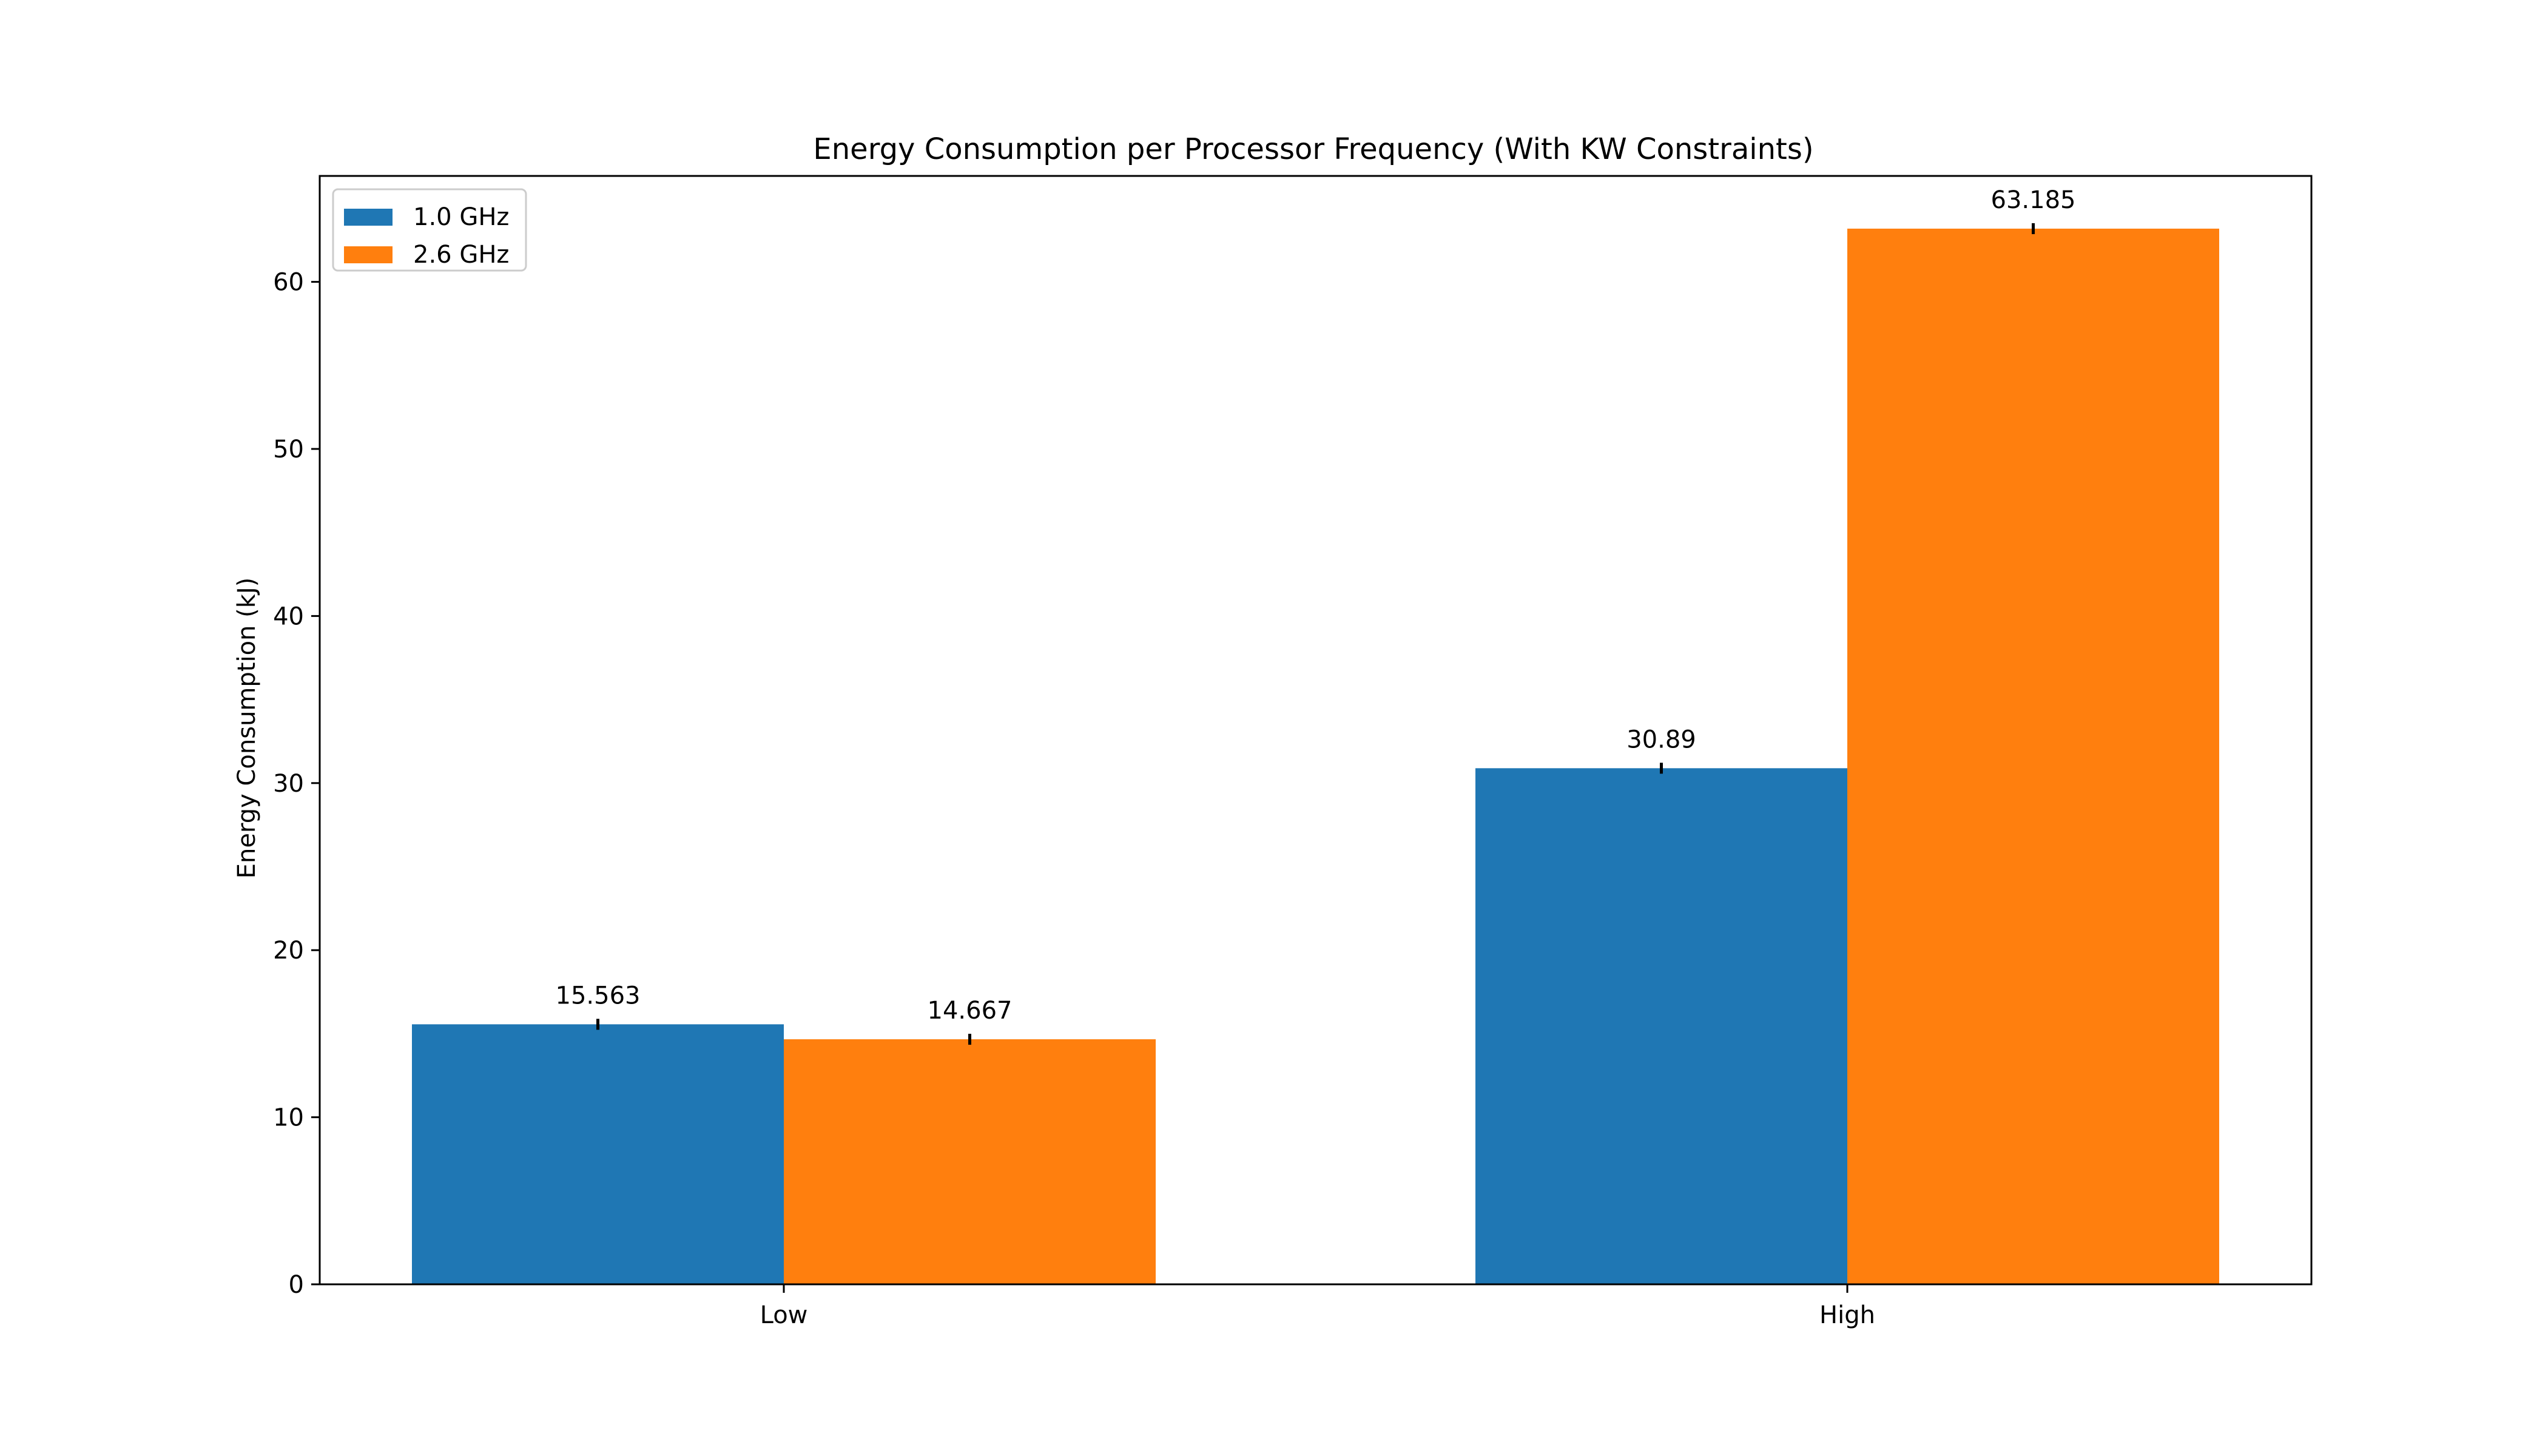 This screenshot has width=2548, height=1456. What do you see at coordinates (1847, 1315) in the screenshot?
I see `x-tick-label: High` at bounding box center [1847, 1315].